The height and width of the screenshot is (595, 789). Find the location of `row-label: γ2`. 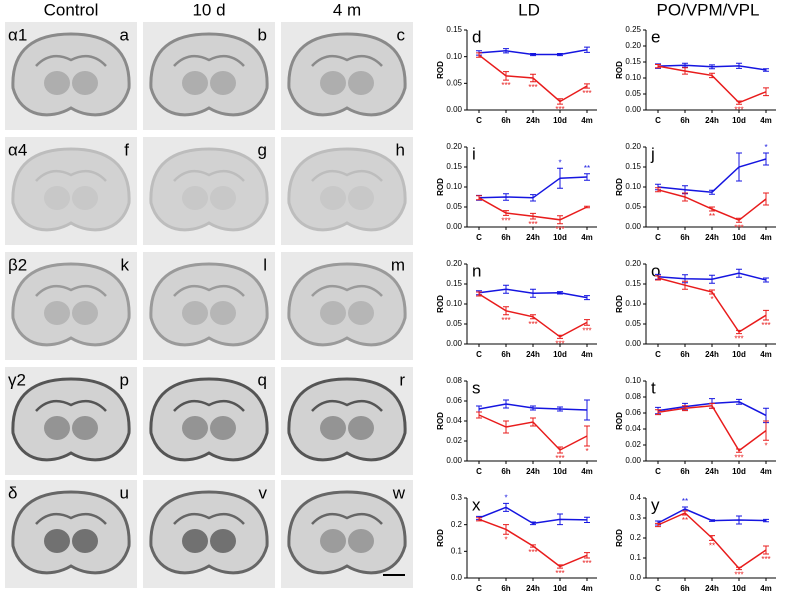

row-label: γ2 is located at coordinates (17, 379).